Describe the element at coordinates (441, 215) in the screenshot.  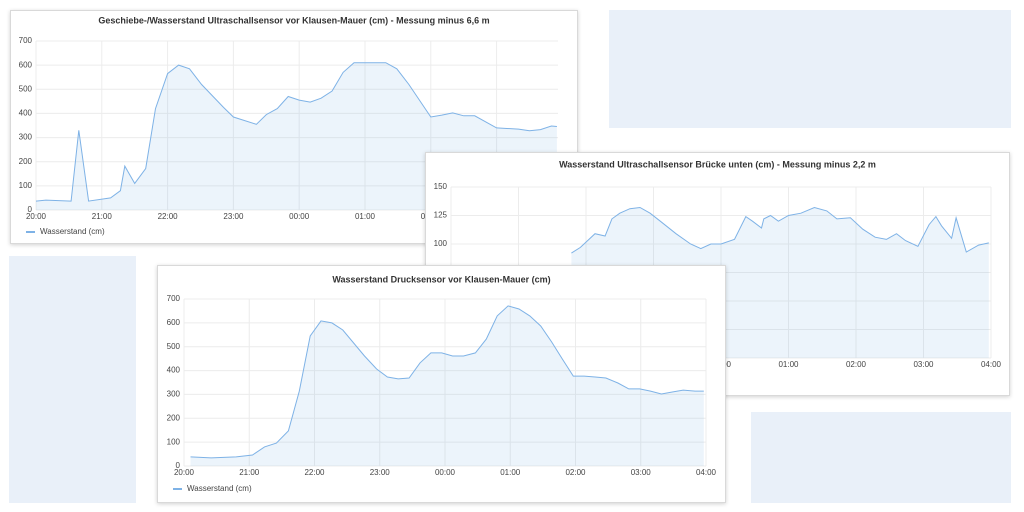
I see `y-tick-label: 125` at that location.